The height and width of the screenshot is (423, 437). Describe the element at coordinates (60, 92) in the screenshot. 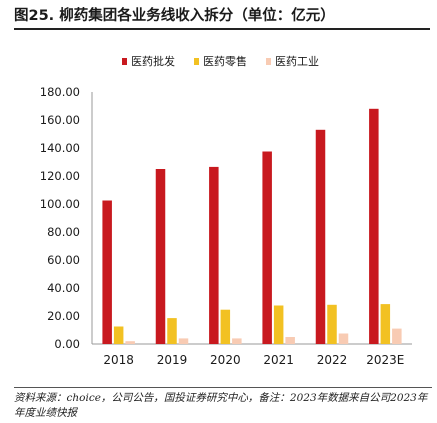

I see `y-tick-label: 180.00` at that location.